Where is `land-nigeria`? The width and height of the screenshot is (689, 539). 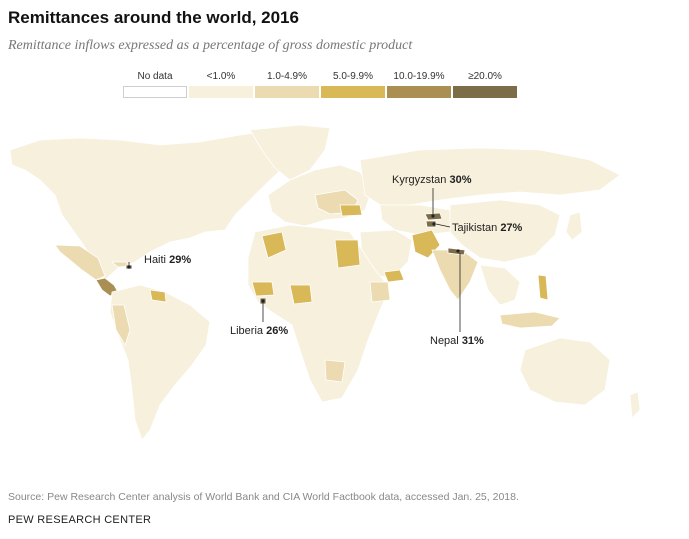 land-nigeria is located at coordinates (301, 294).